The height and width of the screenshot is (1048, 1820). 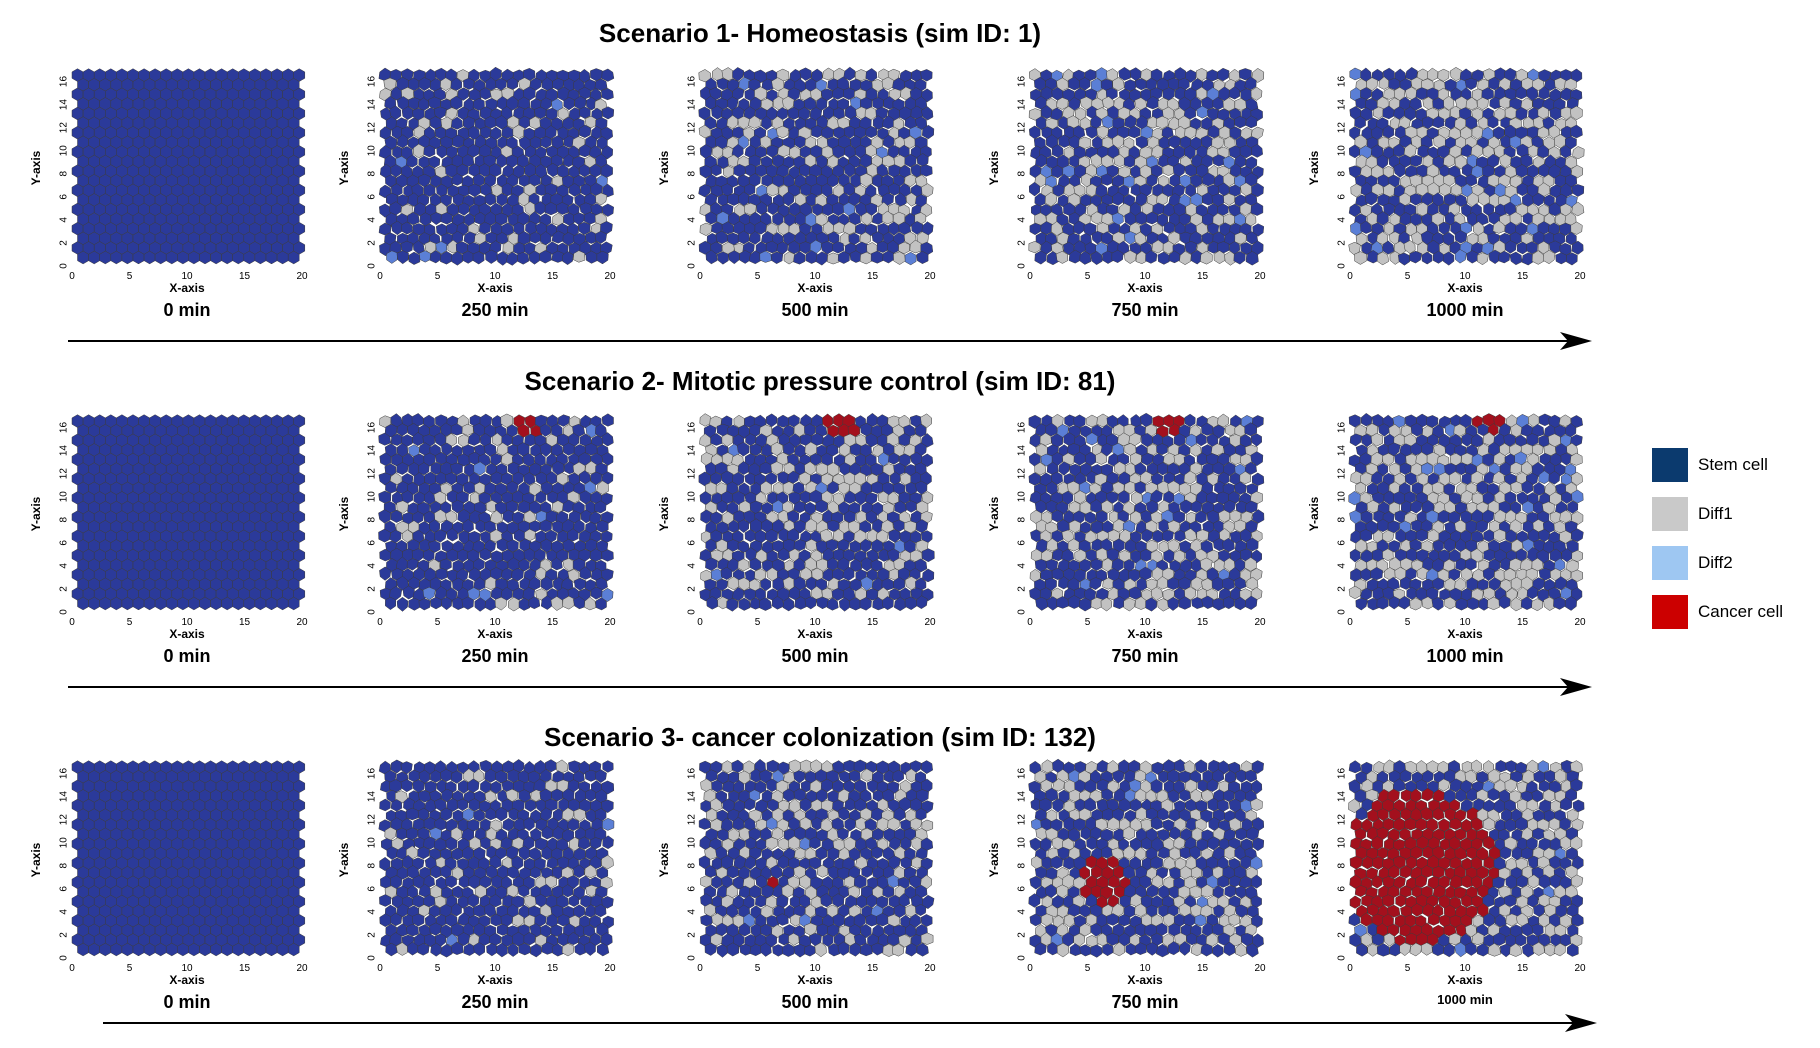 What do you see at coordinates (302, 622) in the screenshot?
I see `x-tick-label: 20` at bounding box center [302, 622].